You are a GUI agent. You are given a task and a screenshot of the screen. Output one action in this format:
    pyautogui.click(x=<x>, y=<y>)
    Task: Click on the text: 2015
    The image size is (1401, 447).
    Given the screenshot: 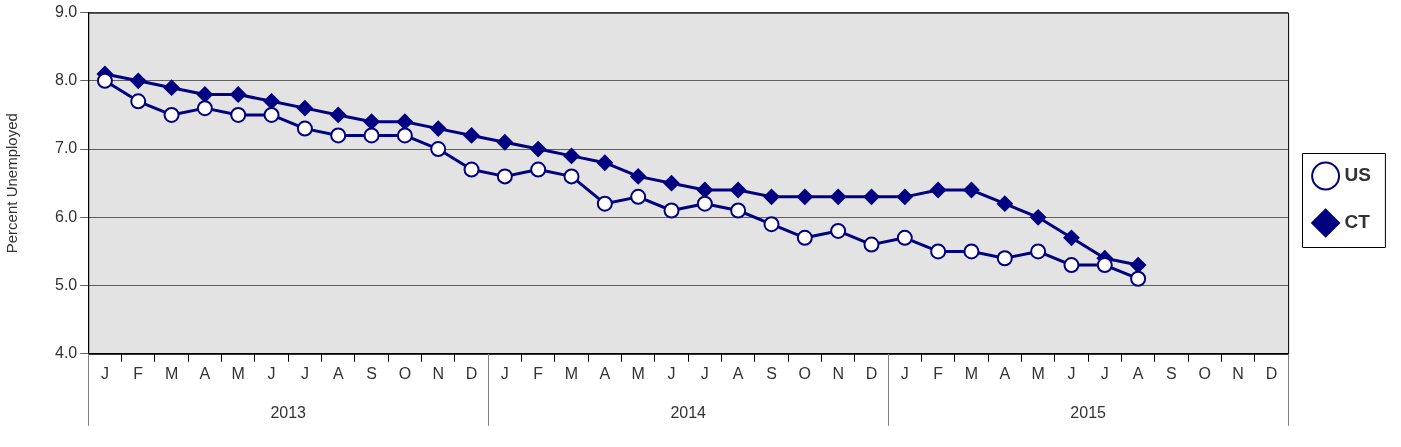 What is the action you would take?
    pyautogui.click(x=1088, y=413)
    